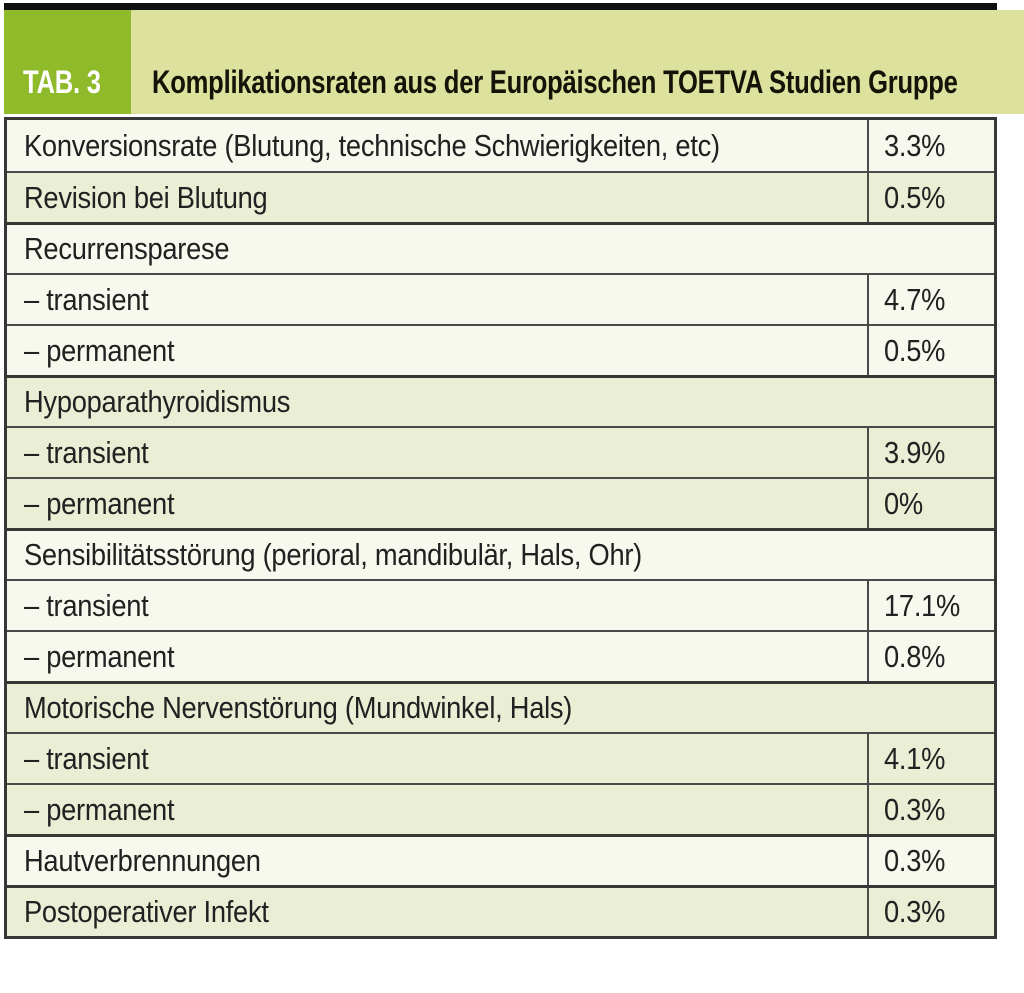 This screenshot has width=1024, height=993. I want to click on table-row: Revision bei Blutung 0.5%, so click(500, 196).